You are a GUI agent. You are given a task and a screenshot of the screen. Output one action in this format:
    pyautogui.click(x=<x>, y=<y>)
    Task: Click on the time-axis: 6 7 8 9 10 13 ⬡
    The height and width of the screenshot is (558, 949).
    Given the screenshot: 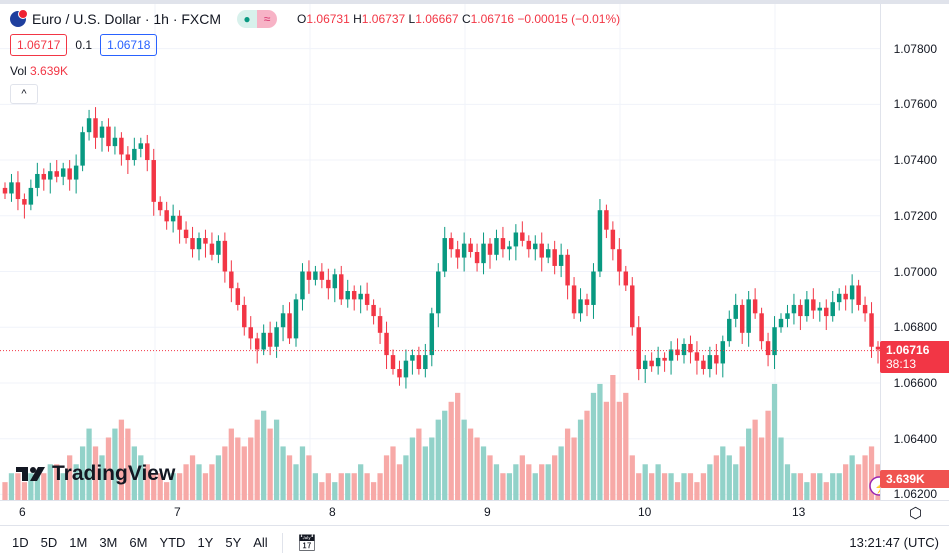 What is the action you would take?
    pyautogui.click(x=474, y=513)
    